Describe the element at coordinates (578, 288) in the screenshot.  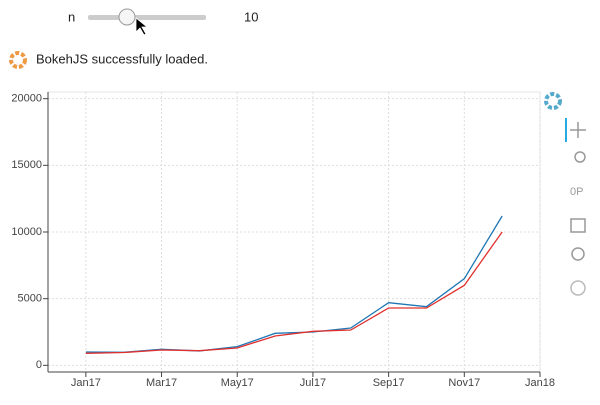
I see `help-tool` at that location.